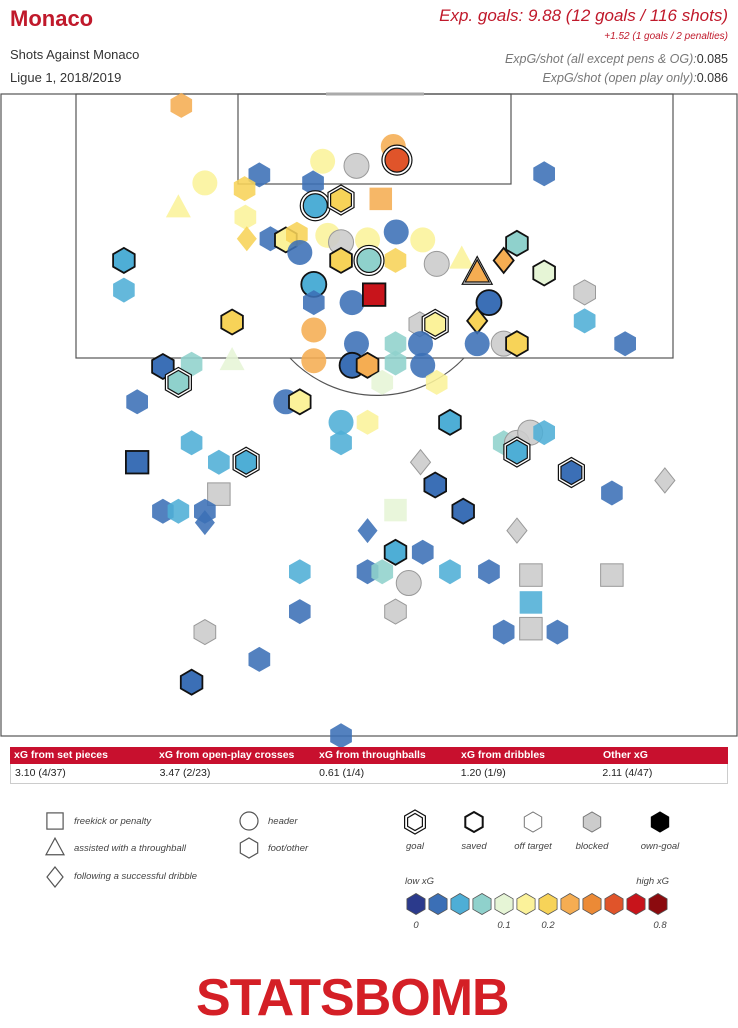  Describe the element at coordinates (55, 877) in the screenshot. I see `legend-diamond-icon` at that location.